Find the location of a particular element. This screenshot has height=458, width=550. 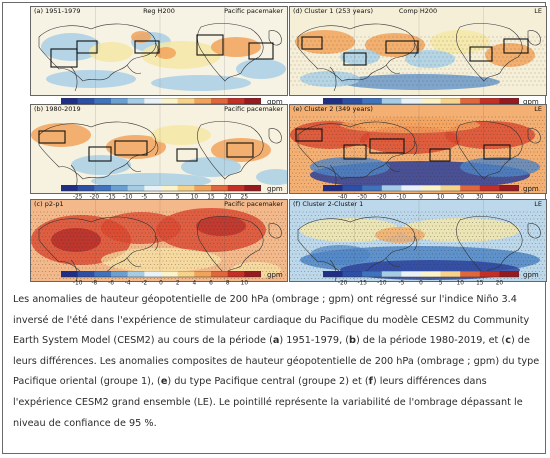

panel-f-right-title: LE is located at coordinates (538, 204).